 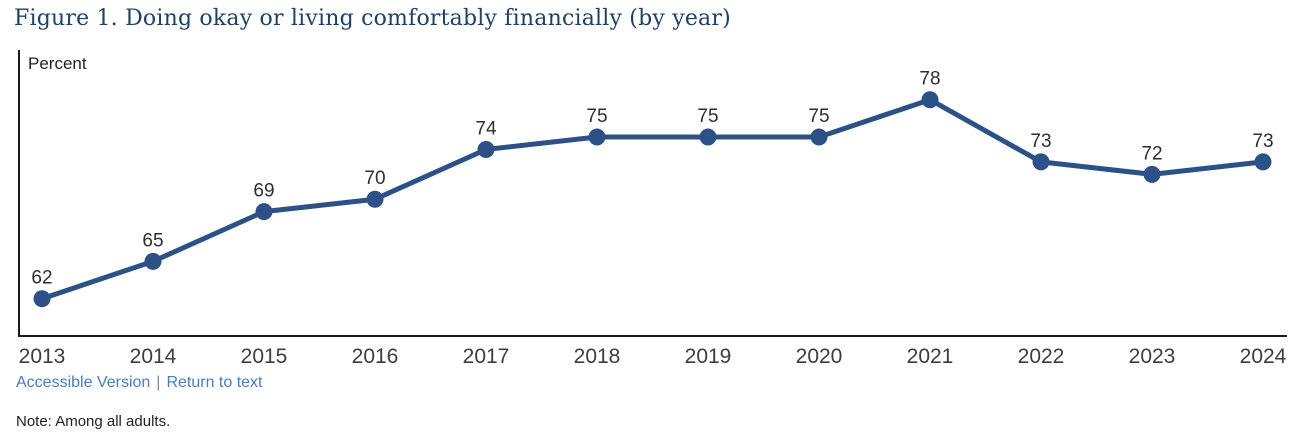 I want to click on figure-note: Note: Among all adults., so click(x=93, y=421).